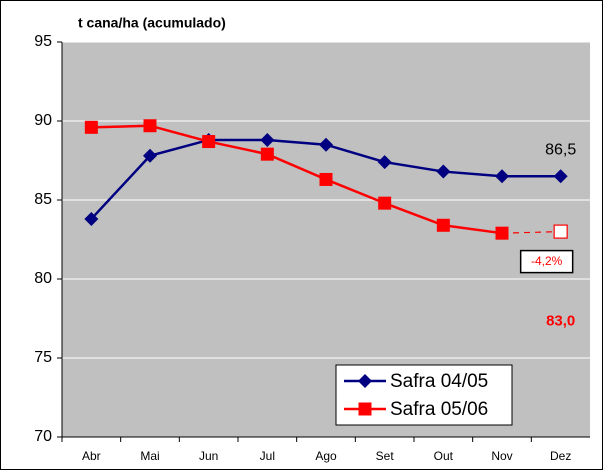 Image resolution: width=603 pixels, height=470 pixels. Describe the element at coordinates (501, 456) in the screenshot. I see `x-tick-label: Nov` at that location.